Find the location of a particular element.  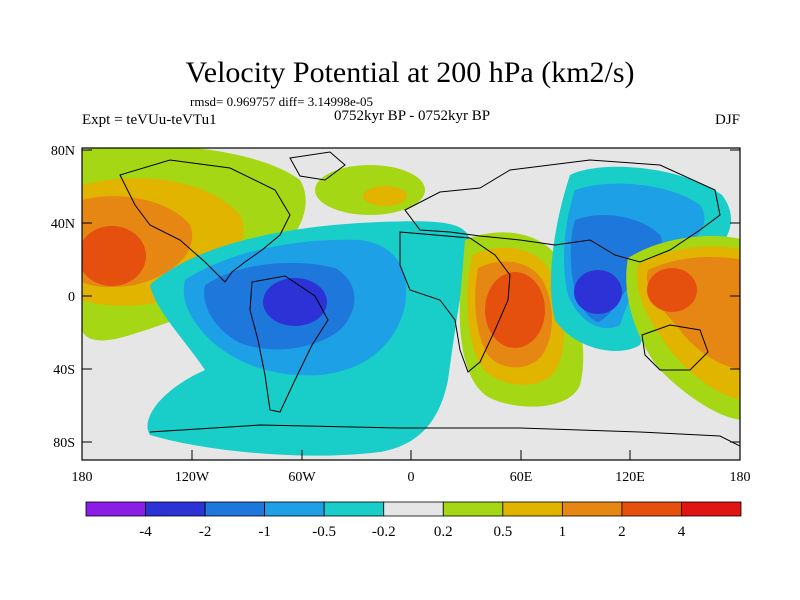

greenland-outline is located at coordinates (317, 166).